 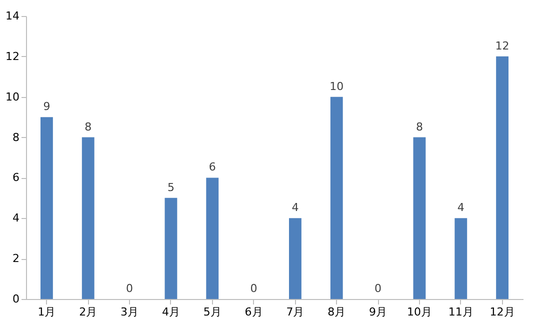 I want to click on x-tick-label: 6月, so click(x=253, y=312).